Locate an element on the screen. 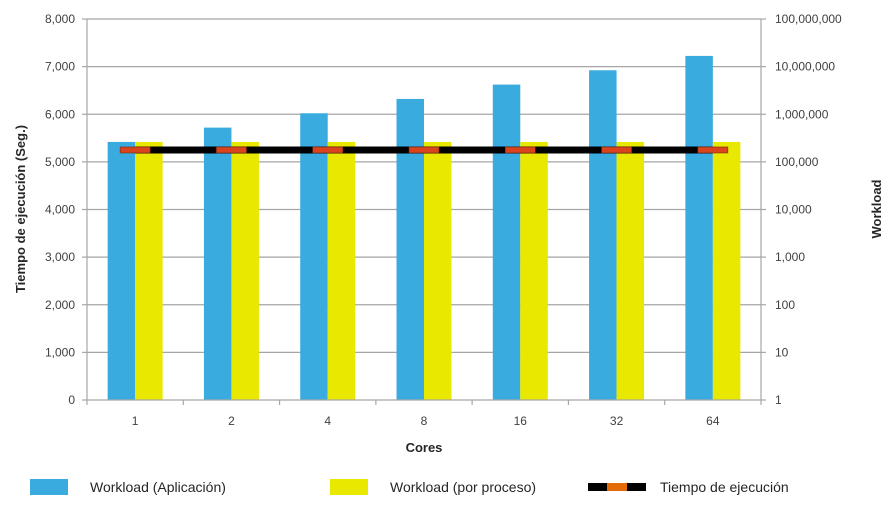 This screenshot has height=512, width=892. right-tick-label: 1 is located at coordinates (778, 400).